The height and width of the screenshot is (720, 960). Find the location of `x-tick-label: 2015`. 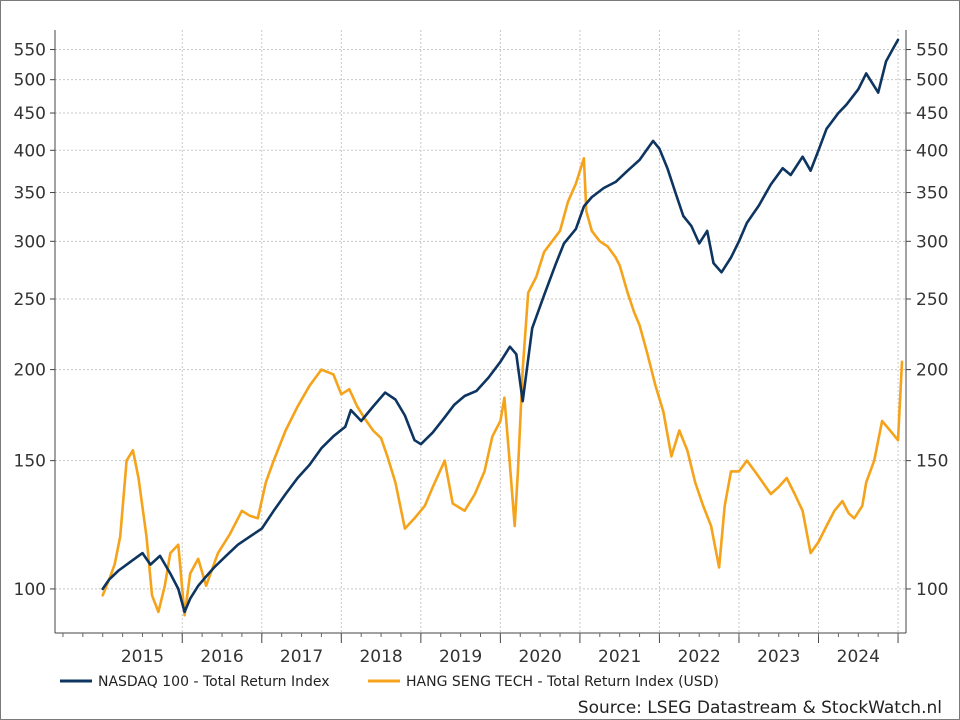

x-tick-label: 2015 is located at coordinates (142, 657).